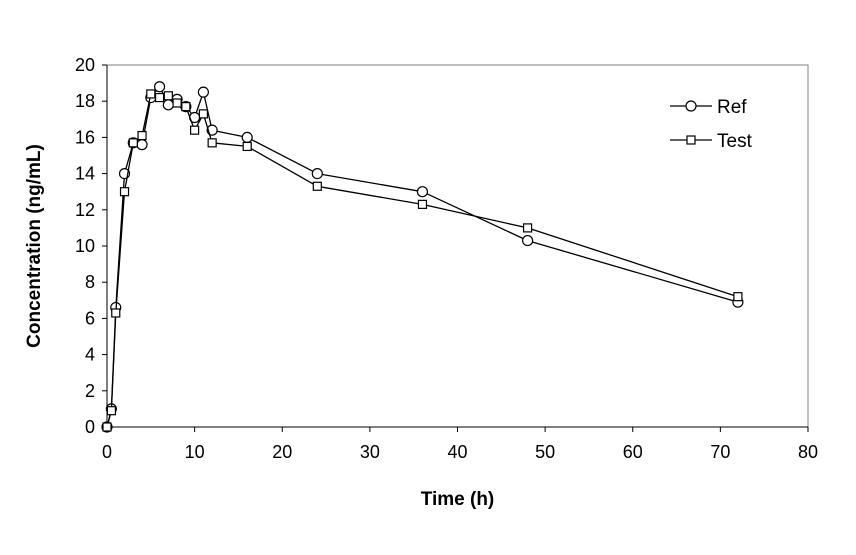 The image size is (856, 555). What do you see at coordinates (370, 452) in the screenshot?
I see `x-tick-label: 30` at bounding box center [370, 452].